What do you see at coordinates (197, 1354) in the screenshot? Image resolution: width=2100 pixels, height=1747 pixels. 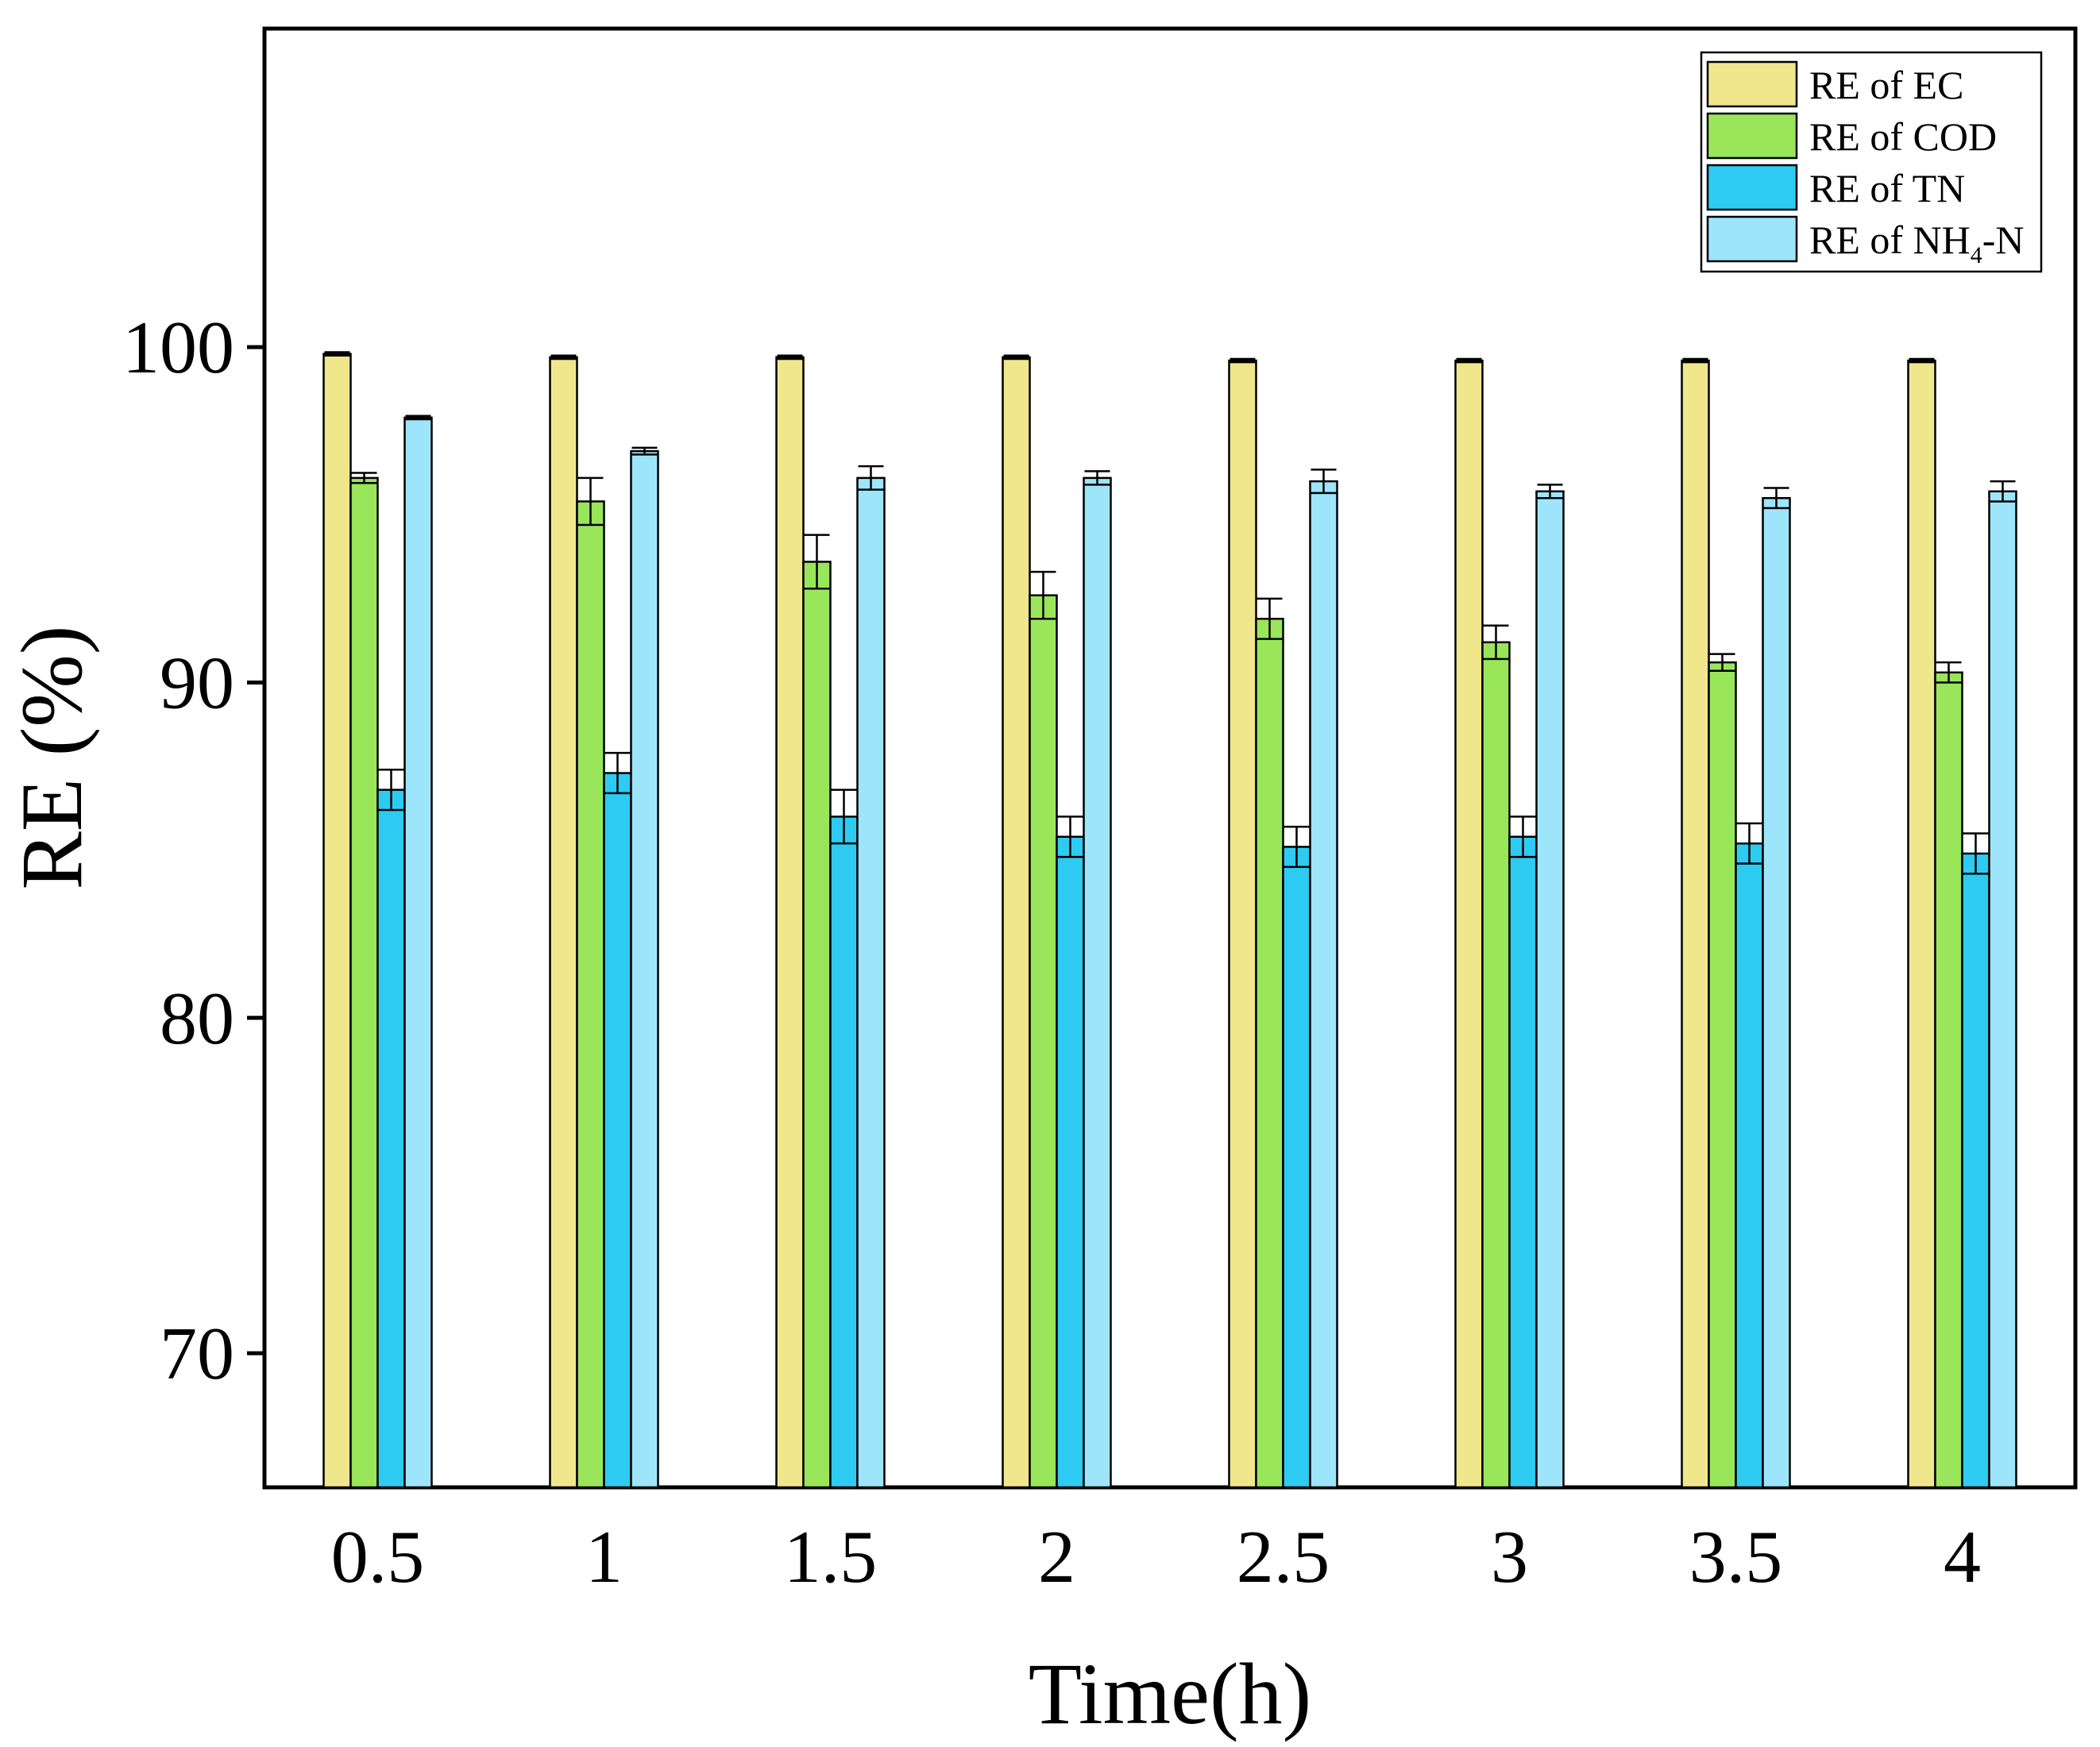 I see `y-tick-label-70: 70` at bounding box center [197, 1354].